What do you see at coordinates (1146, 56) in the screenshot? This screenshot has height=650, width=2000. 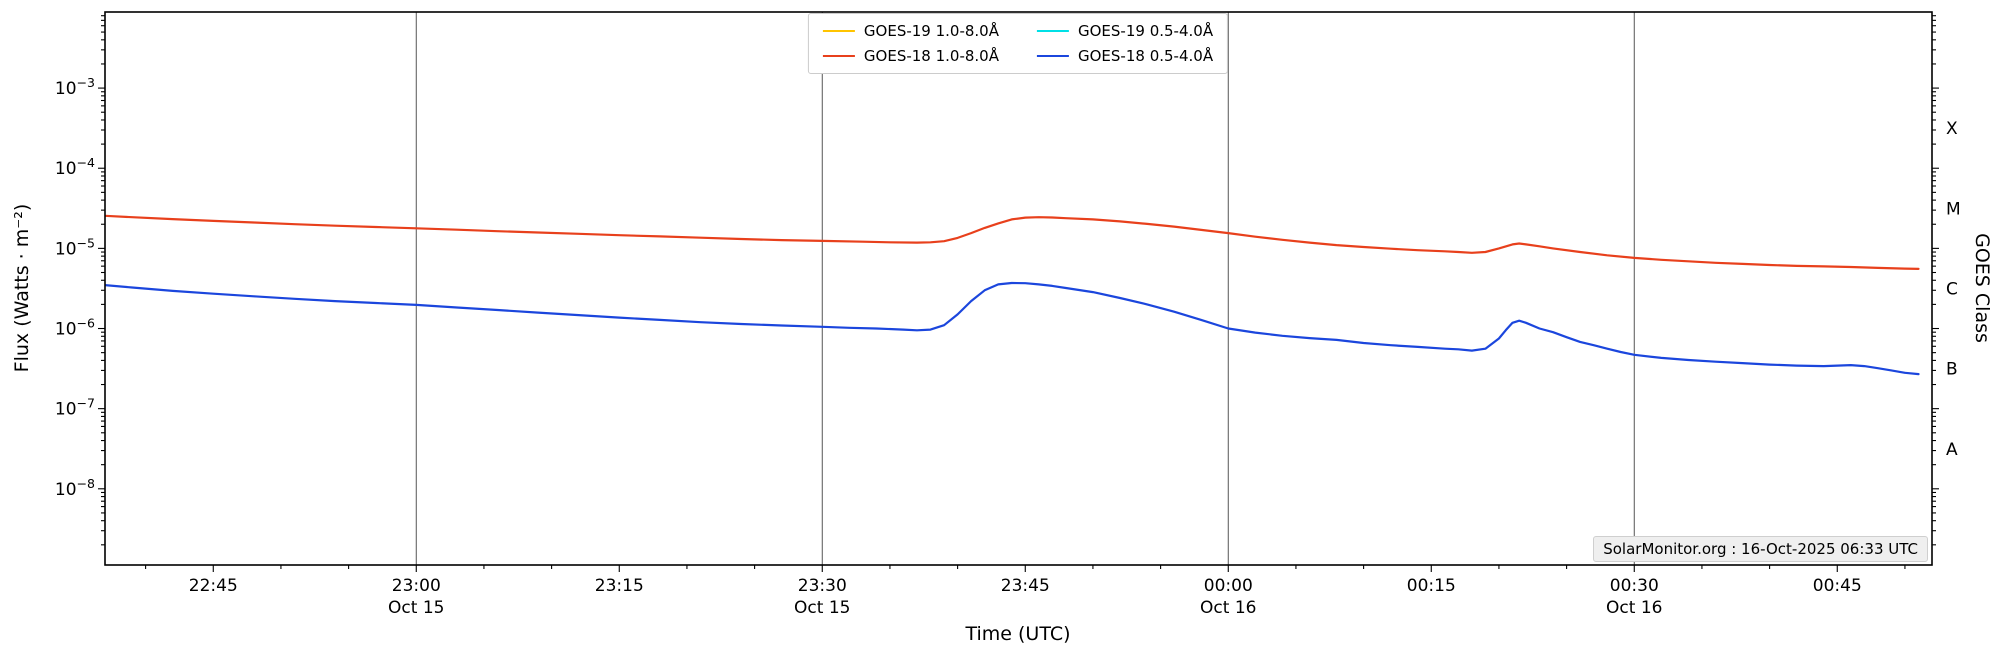 I see `legend-label: GOES-18 0.5-4.0Å` at bounding box center [1146, 56].